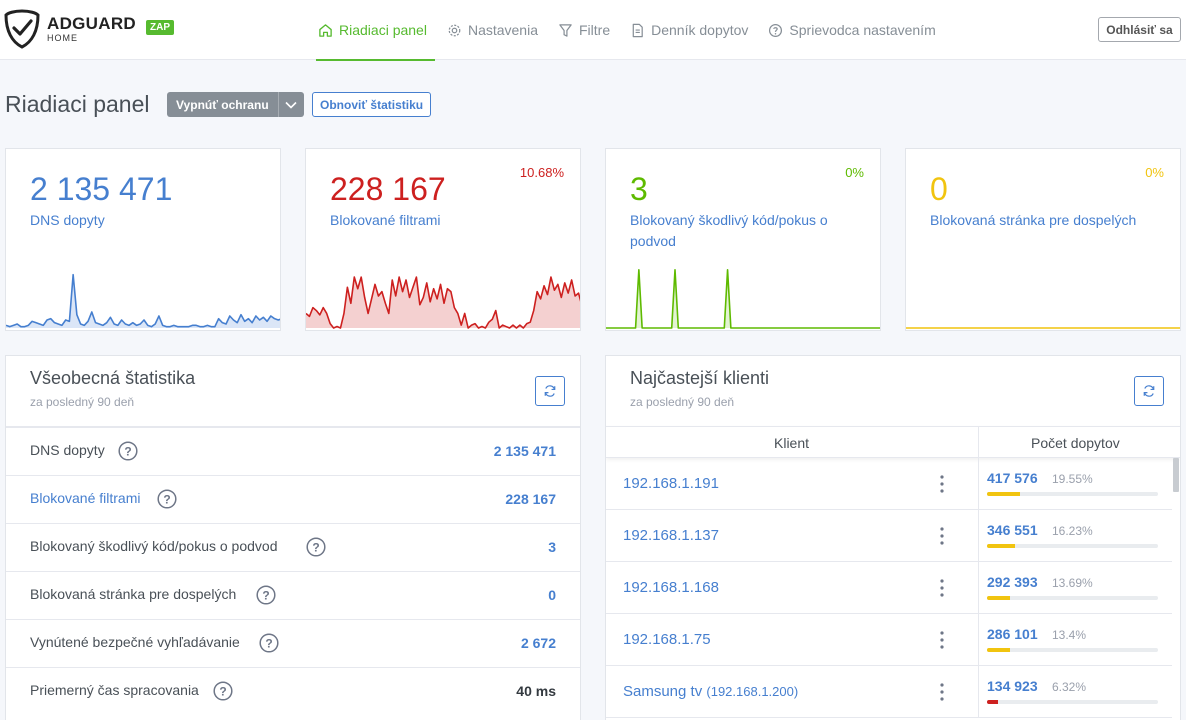 This screenshot has height=720, width=1186. What do you see at coordinates (293, 595) in the screenshot?
I see `stat-row-blocked-adult: Blokovaná stránka pre dospelých ? 0` at bounding box center [293, 595].